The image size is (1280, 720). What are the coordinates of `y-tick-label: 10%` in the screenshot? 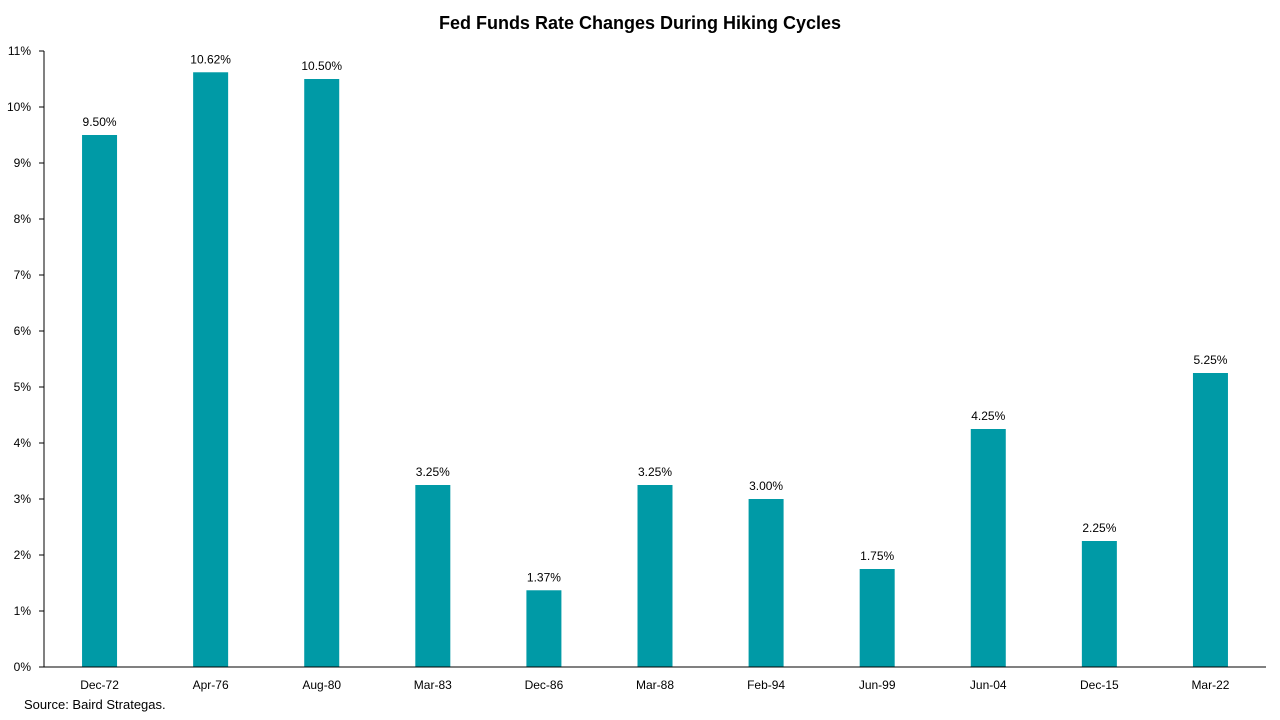 It's located at (19, 107).